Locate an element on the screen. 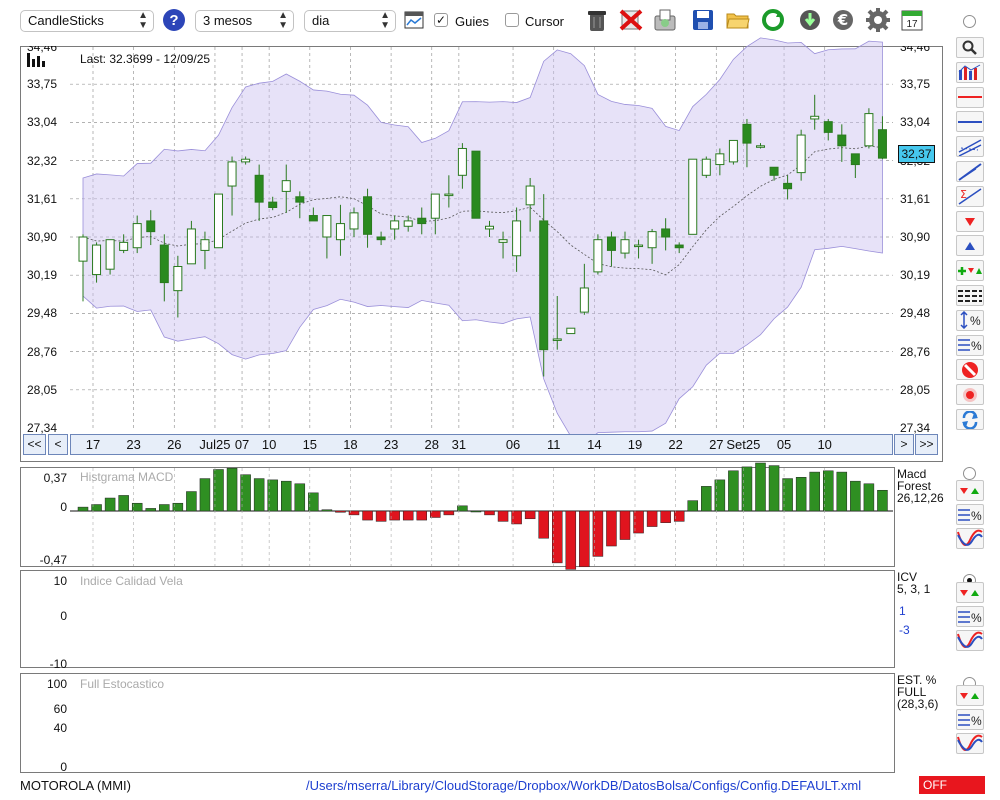 The width and height of the screenshot is (1000, 800). price-y-label-right: 33,75 is located at coordinates (915, 84).